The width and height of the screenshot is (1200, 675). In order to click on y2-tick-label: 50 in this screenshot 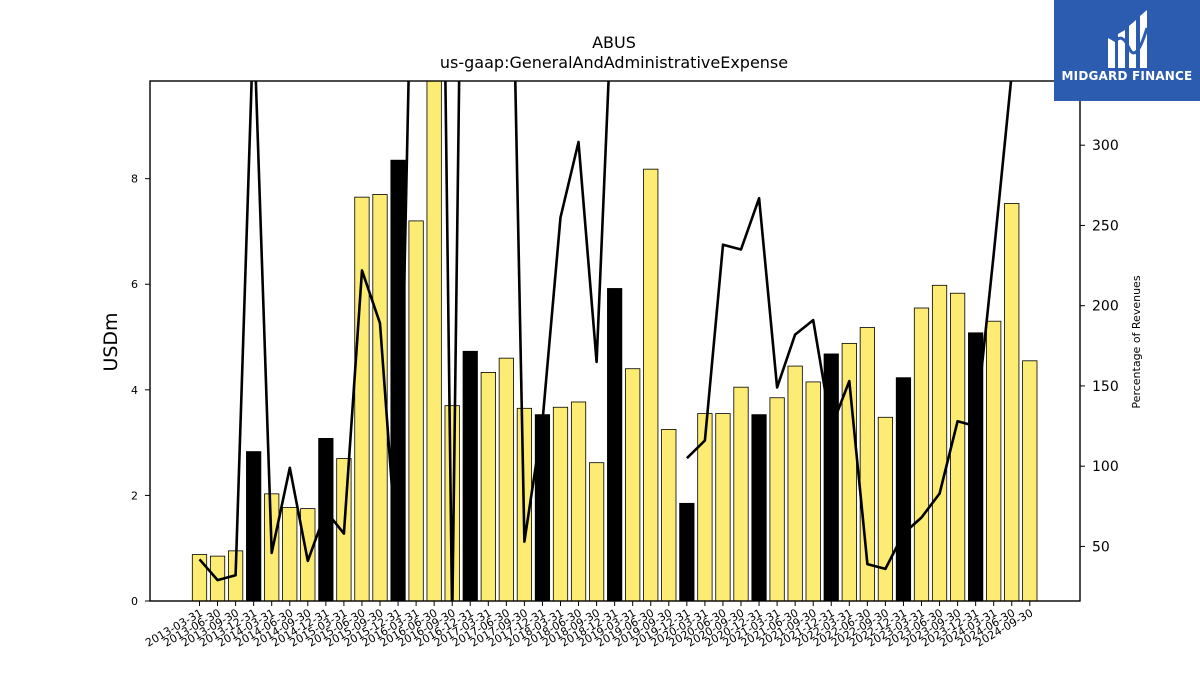, I will do `click(1101, 547)`.